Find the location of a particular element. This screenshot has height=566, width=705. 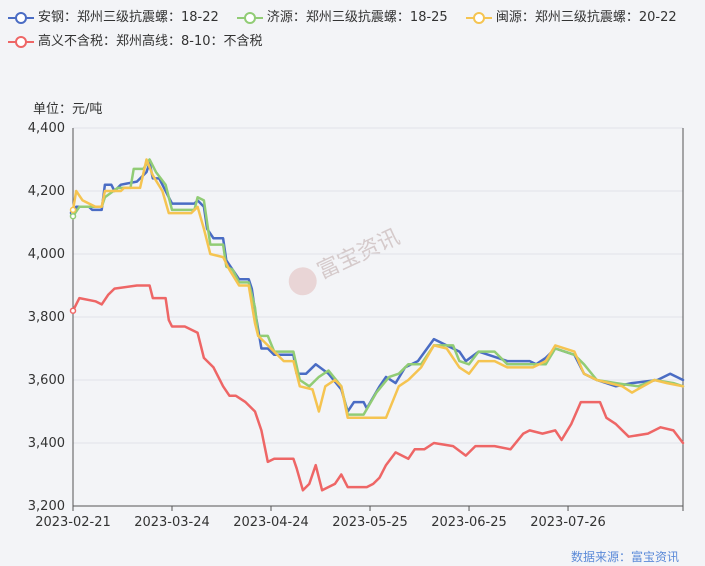

legend-label: 济源：郑州三级抗震螺：18-25 is located at coordinates (357, 17).